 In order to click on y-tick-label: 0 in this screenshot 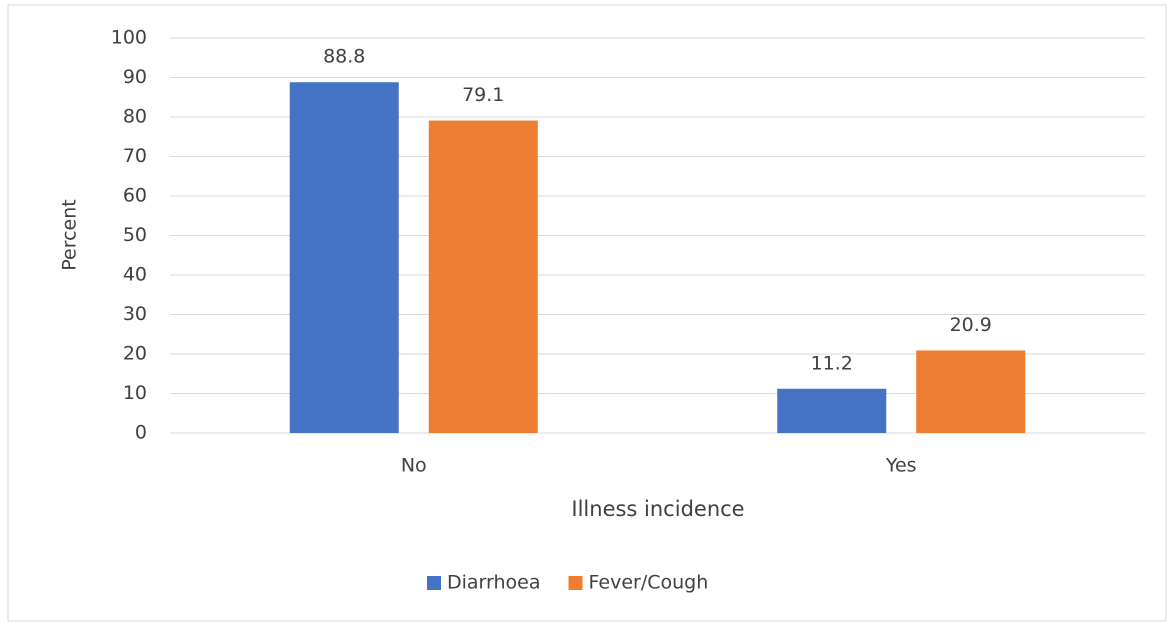, I will do `click(141, 433)`.